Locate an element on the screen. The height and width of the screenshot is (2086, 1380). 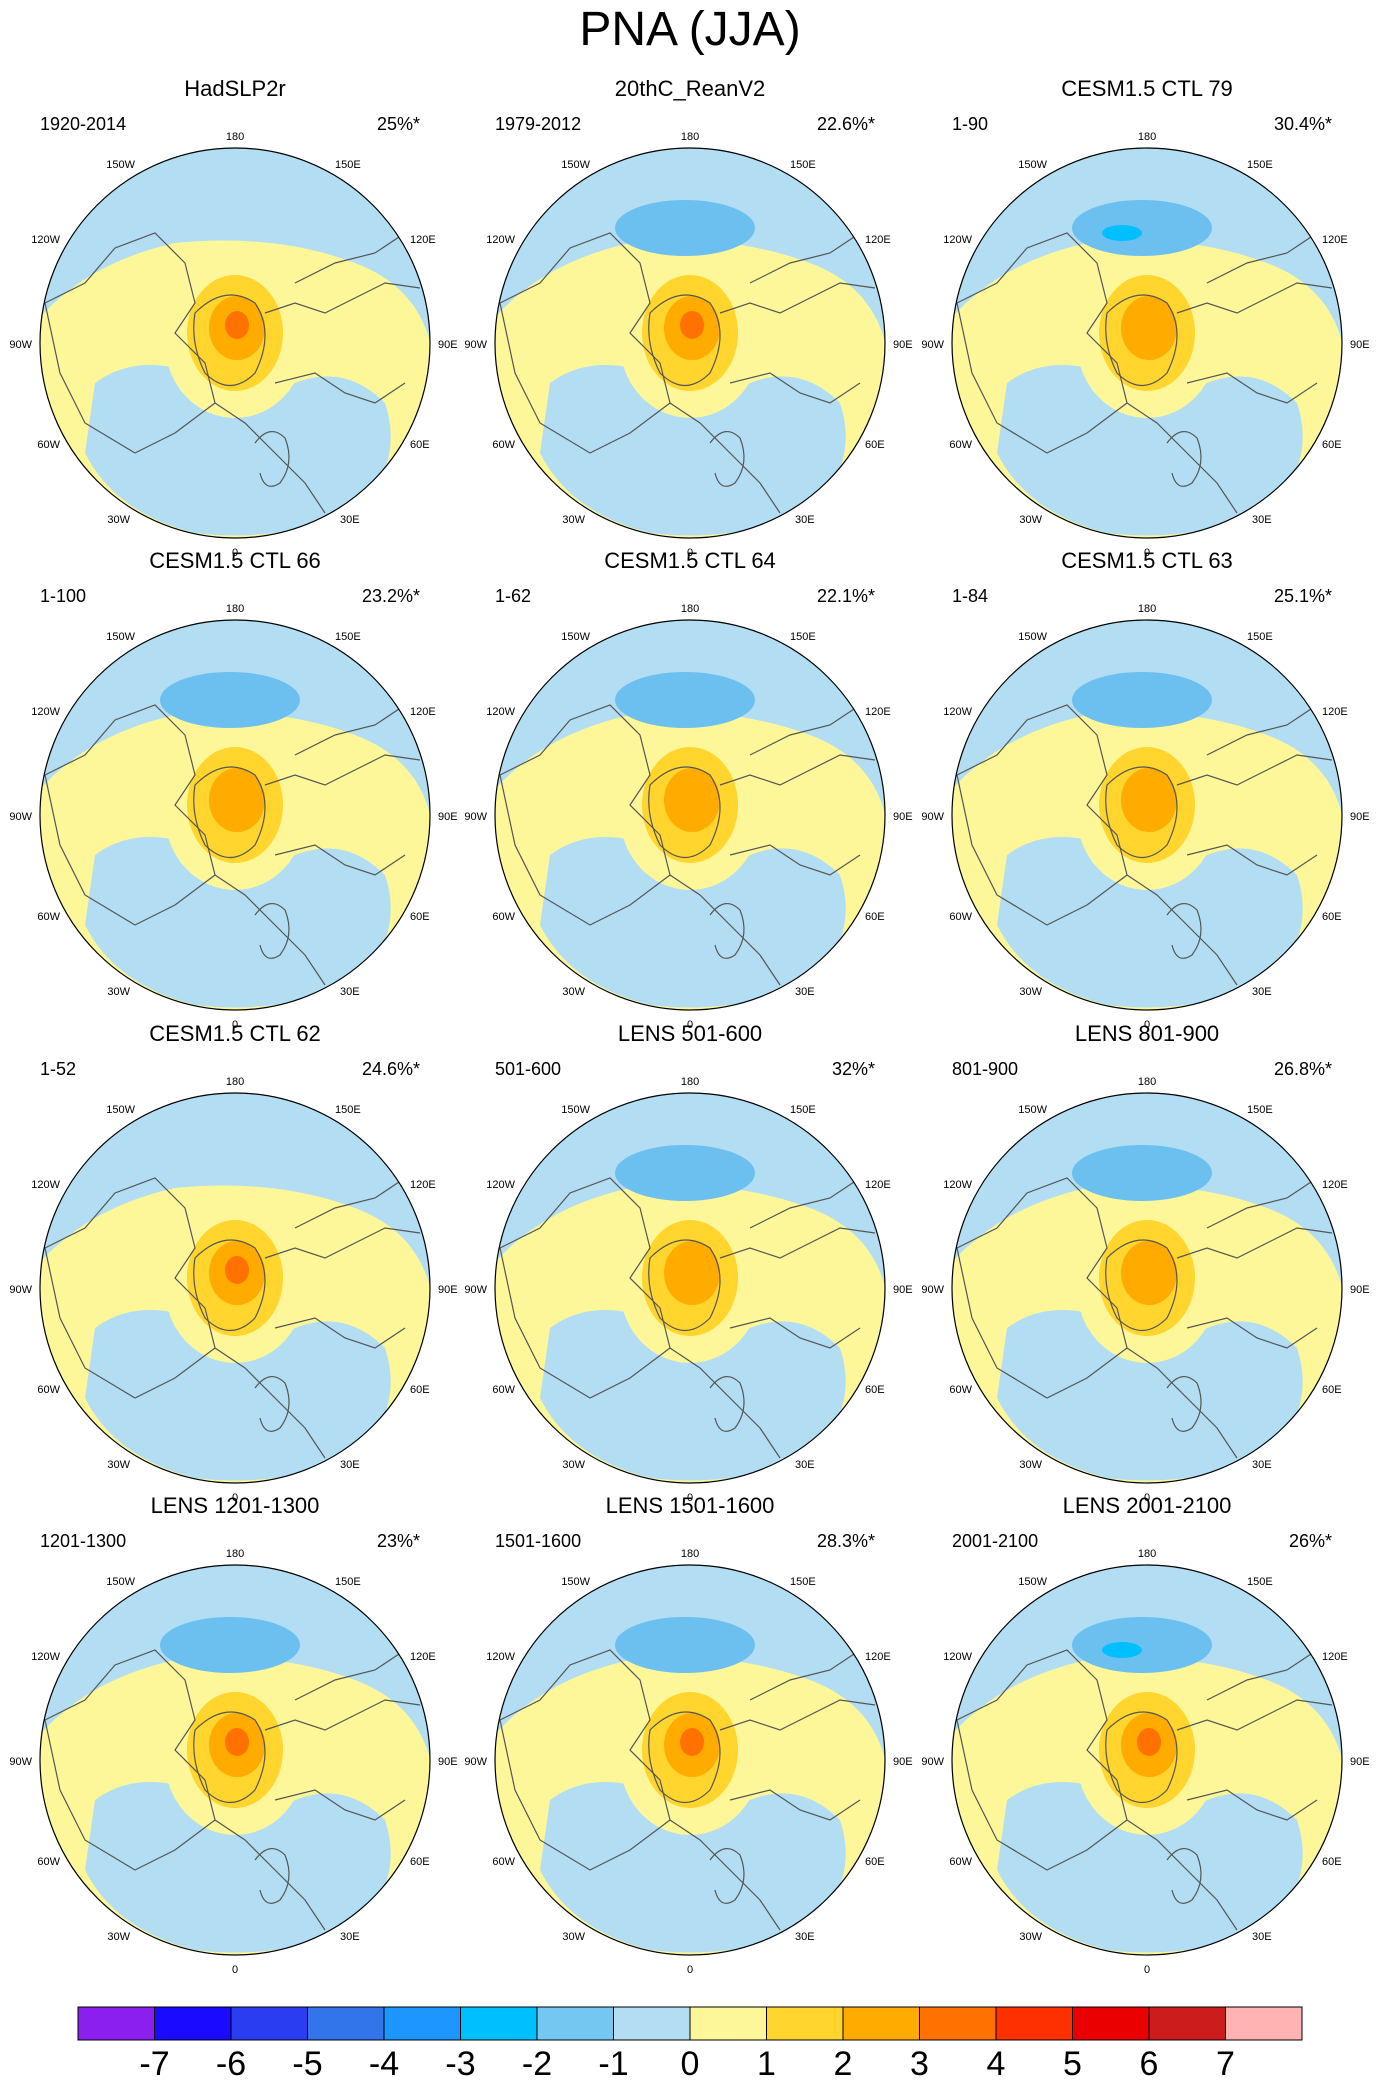
panel-title: LENS 1501-1600 is located at coordinates (690, 1505).